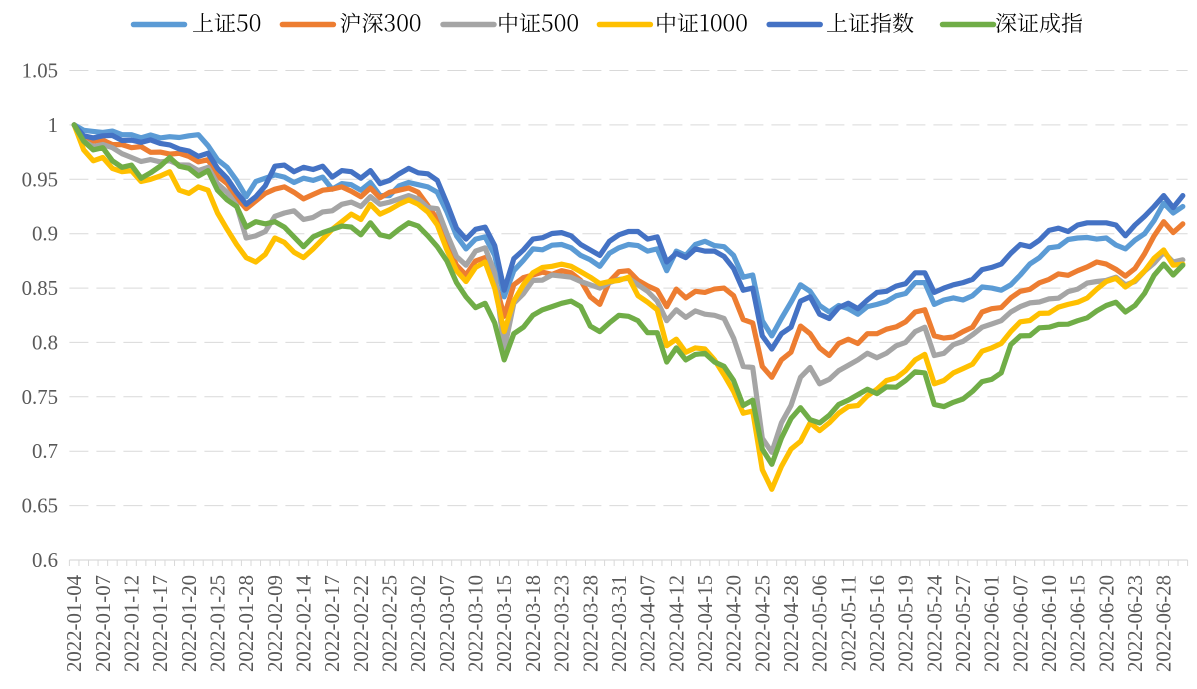 The image size is (1197, 689). What do you see at coordinates (447, 623) in the screenshot?
I see `svg-text: 2022-03-07` at bounding box center [447, 623].